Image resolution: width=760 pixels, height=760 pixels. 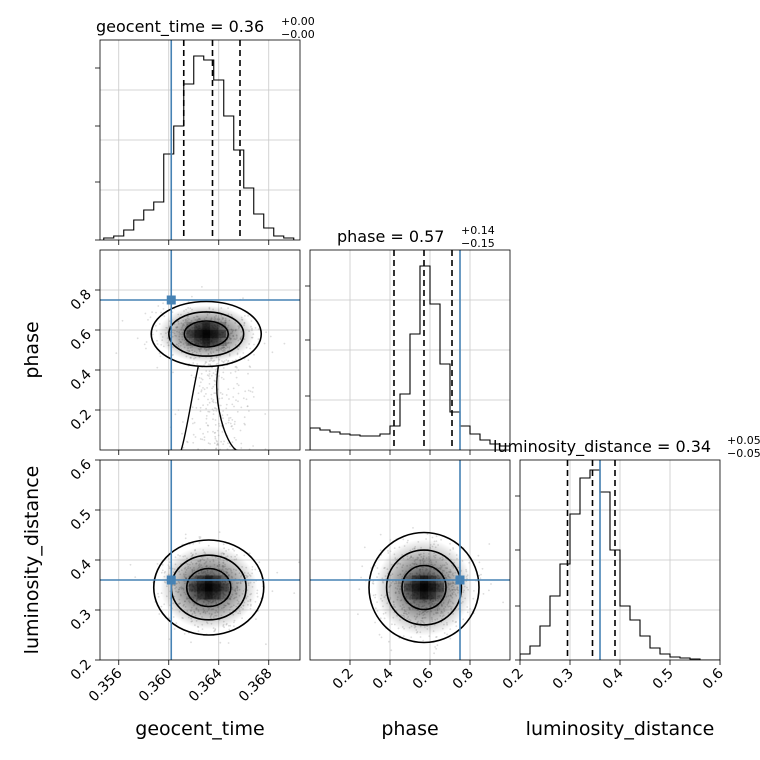 What do you see at coordinates (298, 21) in the screenshot?
I see `title-geocent-time-sup: +0.00` at bounding box center [298, 21].